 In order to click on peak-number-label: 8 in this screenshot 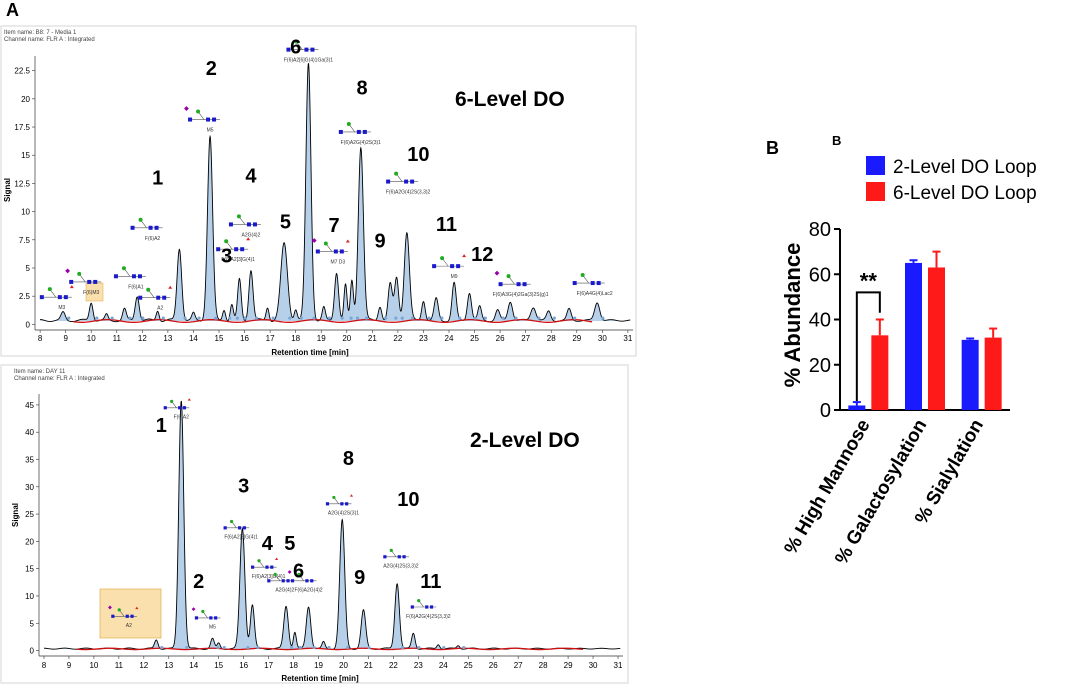, I will do `click(348, 459)`.